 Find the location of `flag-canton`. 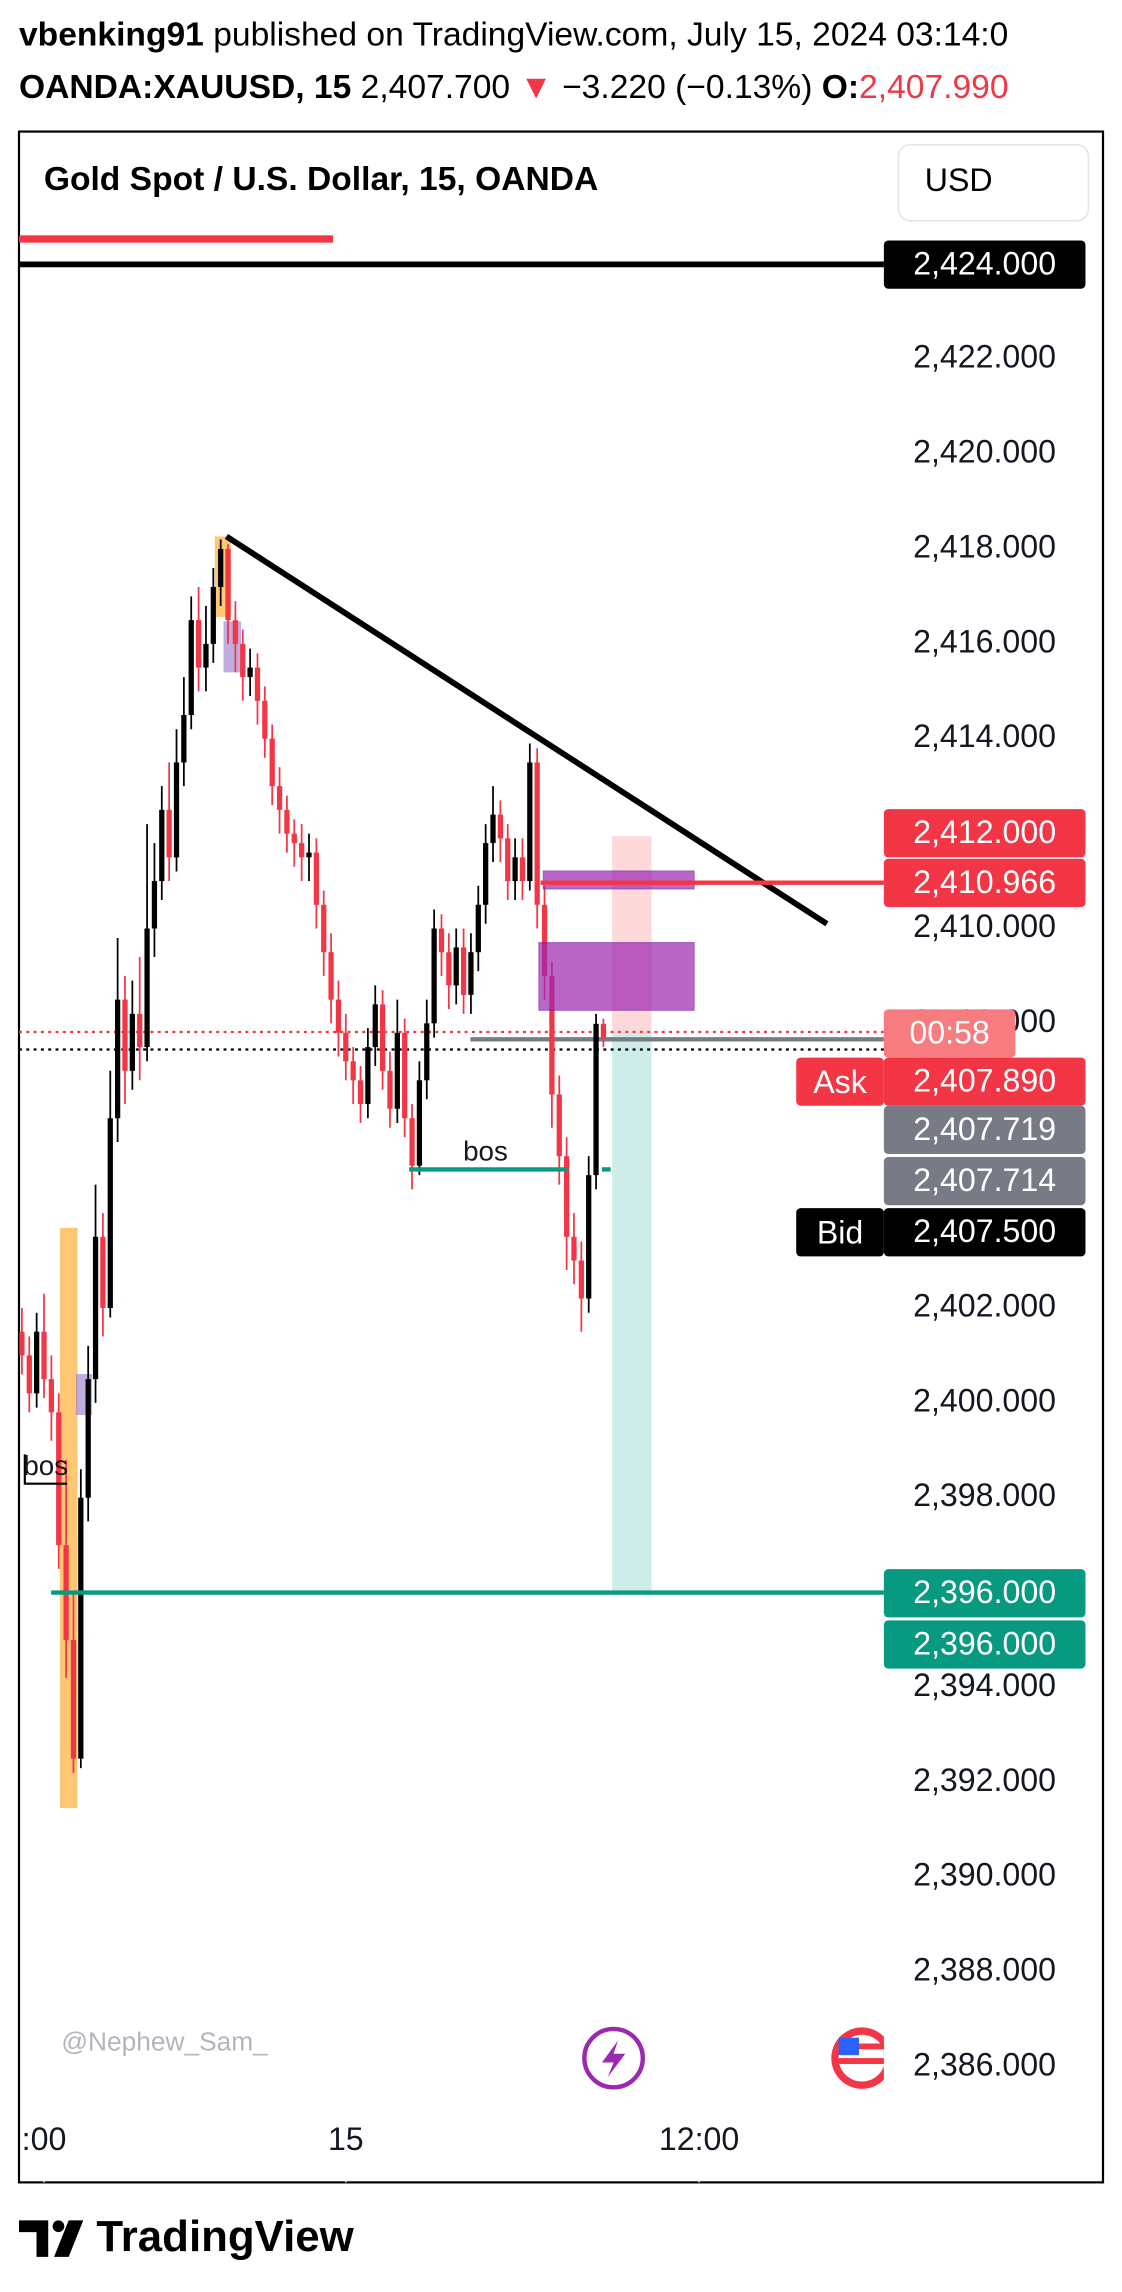

flag-canton is located at coordinates (849, 2046).